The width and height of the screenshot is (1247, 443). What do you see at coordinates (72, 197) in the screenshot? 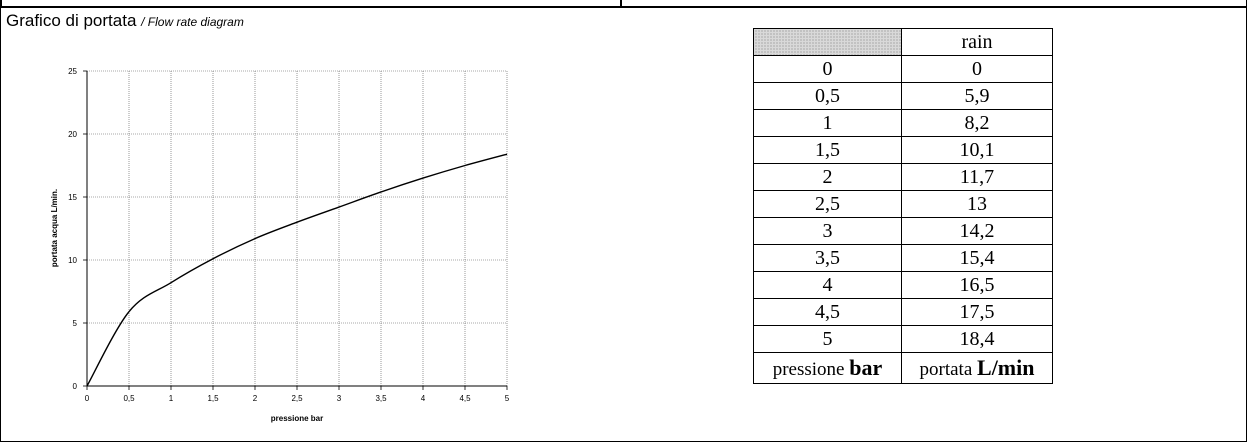
I see `y-tick-label: 15` at bounding box center [72, 197].